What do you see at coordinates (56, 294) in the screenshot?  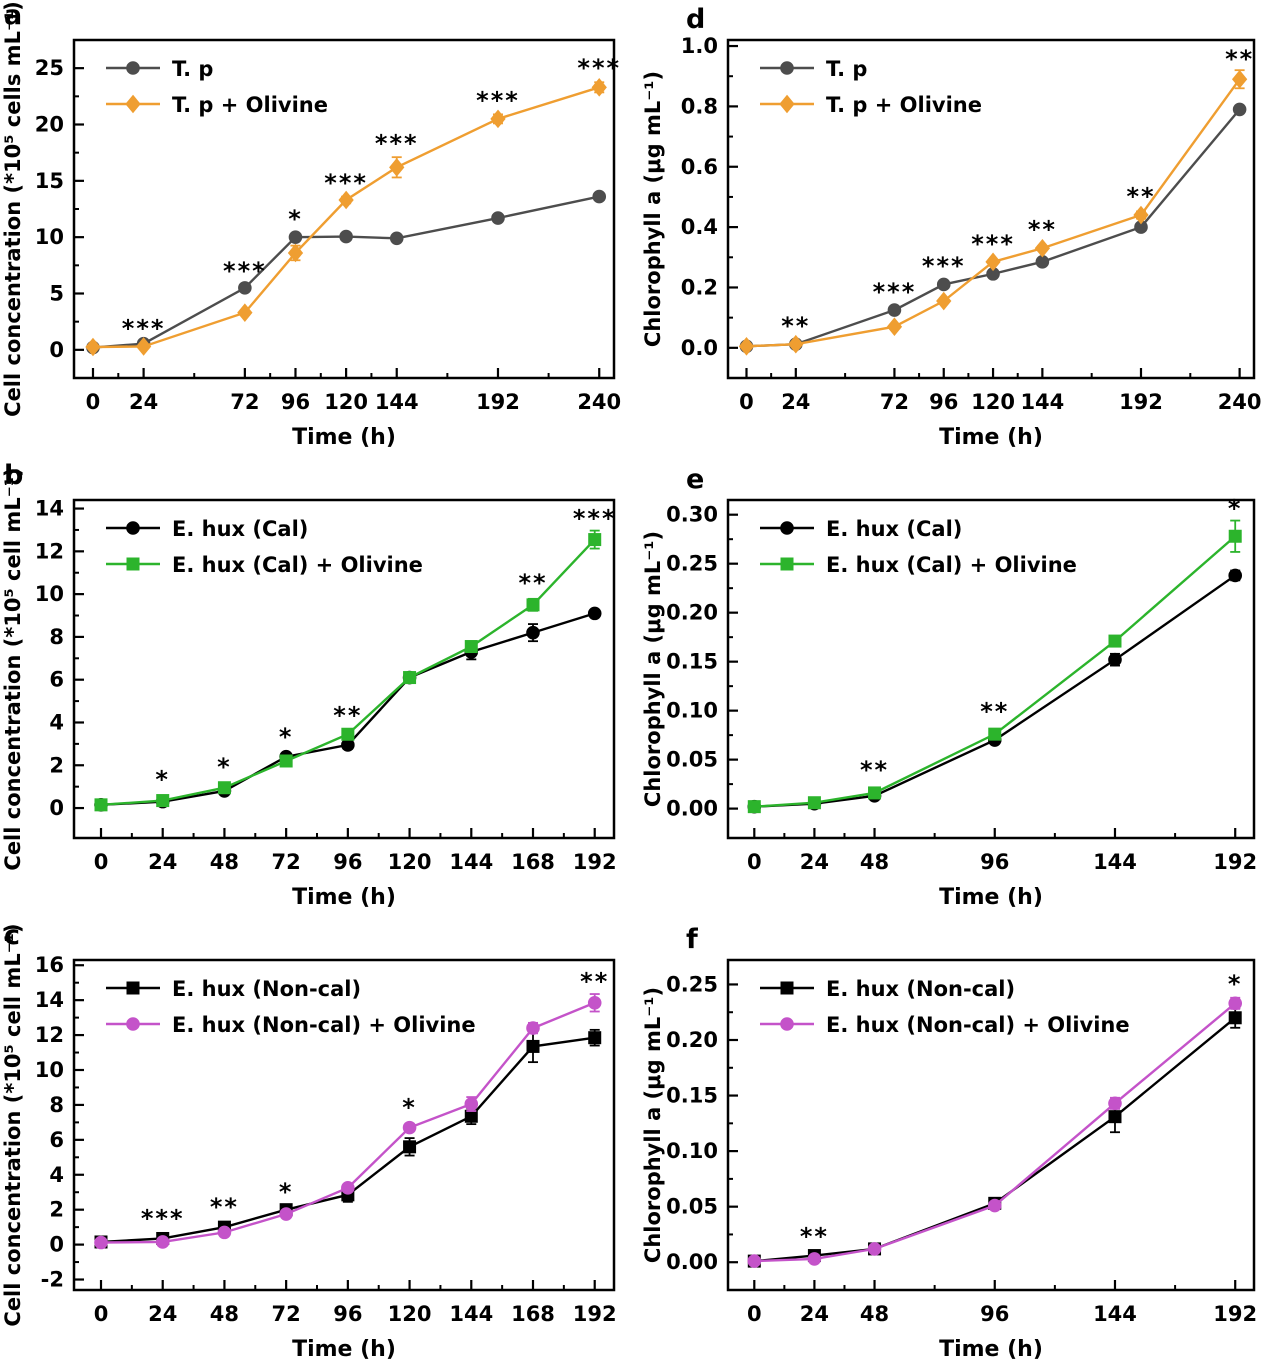 I see `y-tick-label: 5` at bounding box center [56, 294].